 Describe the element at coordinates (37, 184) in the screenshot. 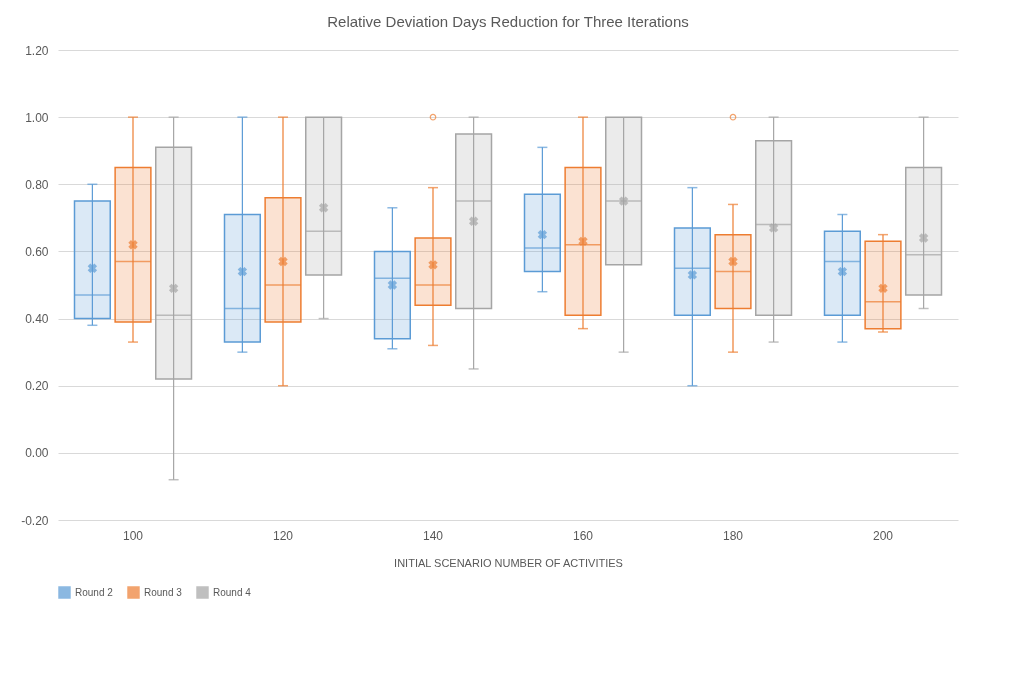

I see `y-tick-label: 0.80` at that location.